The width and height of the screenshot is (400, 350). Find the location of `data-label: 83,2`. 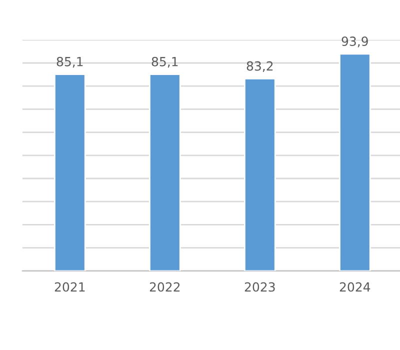

data-label: 83,2 is located at coordinates (259, 66).